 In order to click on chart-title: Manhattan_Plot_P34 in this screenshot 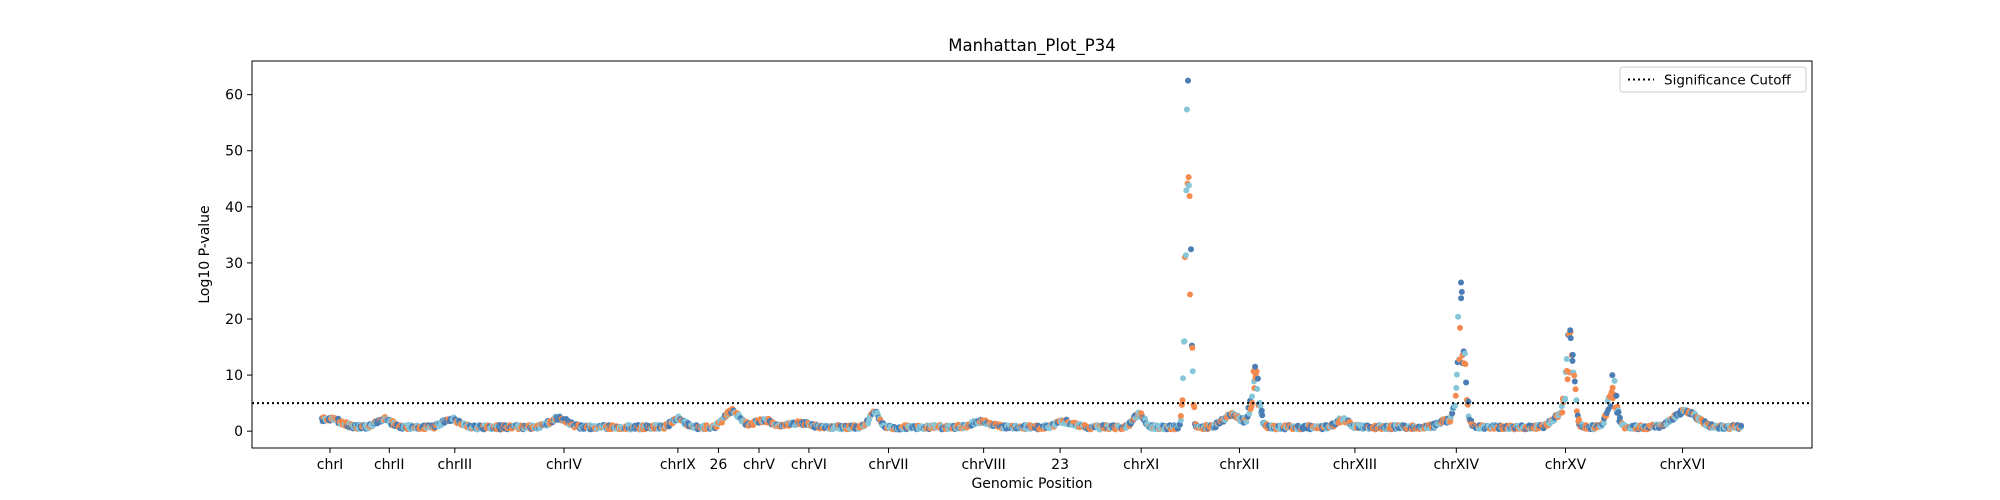, I will do `click(1031, 46)`.